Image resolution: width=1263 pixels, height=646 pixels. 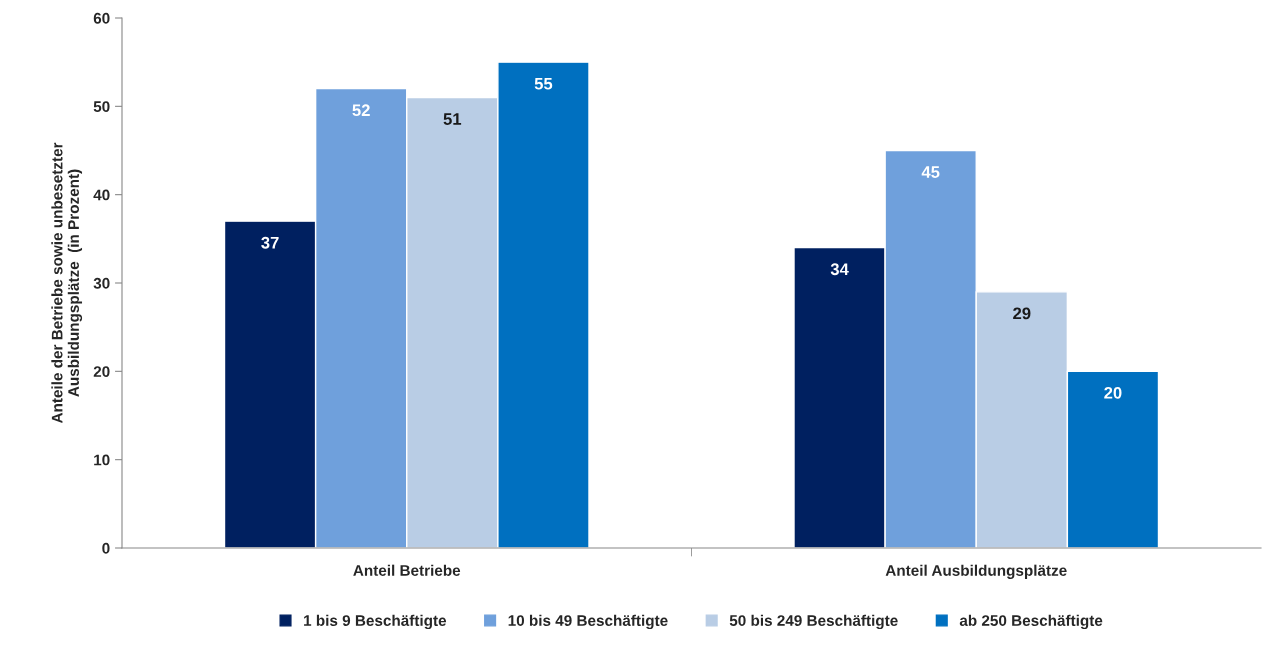 What do you see at coordinates (106, 548) in the screenshot?
I see `y-tick-label: 0` at bounding box center [106, 548].